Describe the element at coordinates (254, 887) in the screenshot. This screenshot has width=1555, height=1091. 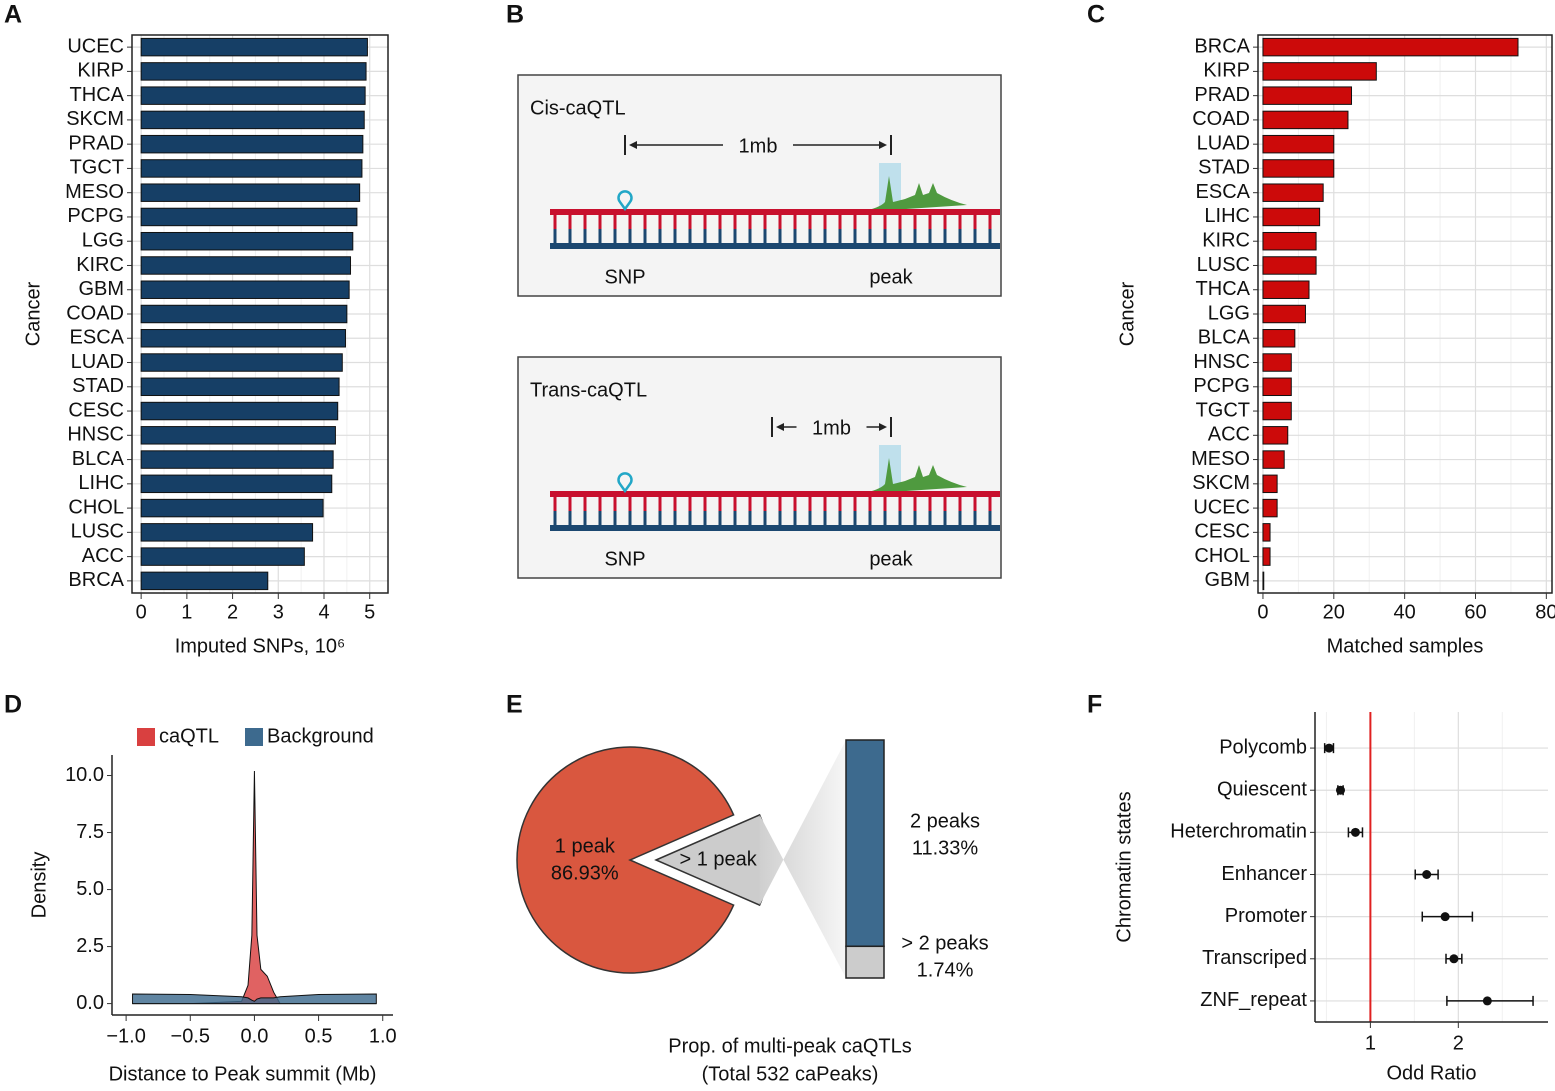
I see `density-area` at that location.